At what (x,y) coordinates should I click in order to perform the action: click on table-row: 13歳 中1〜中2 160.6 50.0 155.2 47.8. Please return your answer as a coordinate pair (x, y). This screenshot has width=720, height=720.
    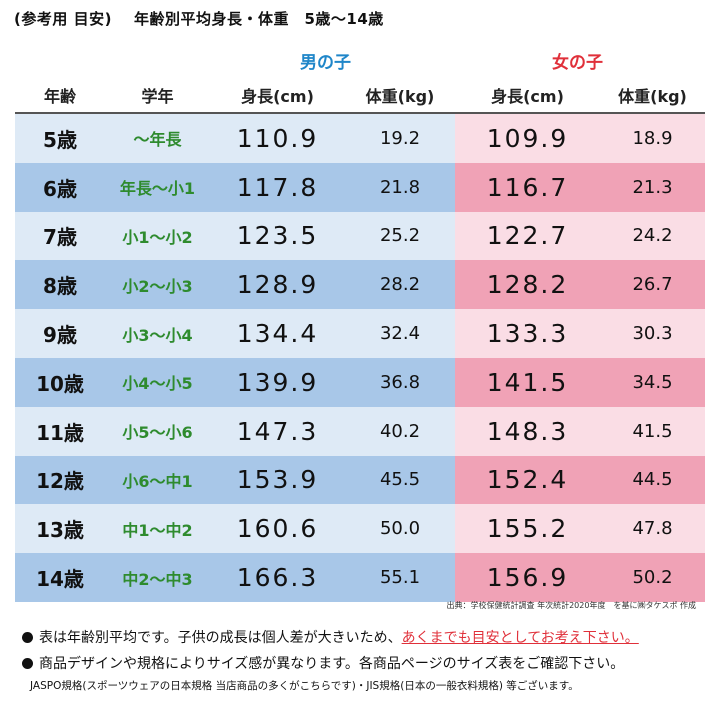
    Looking at the image, I should click on (360, 529).